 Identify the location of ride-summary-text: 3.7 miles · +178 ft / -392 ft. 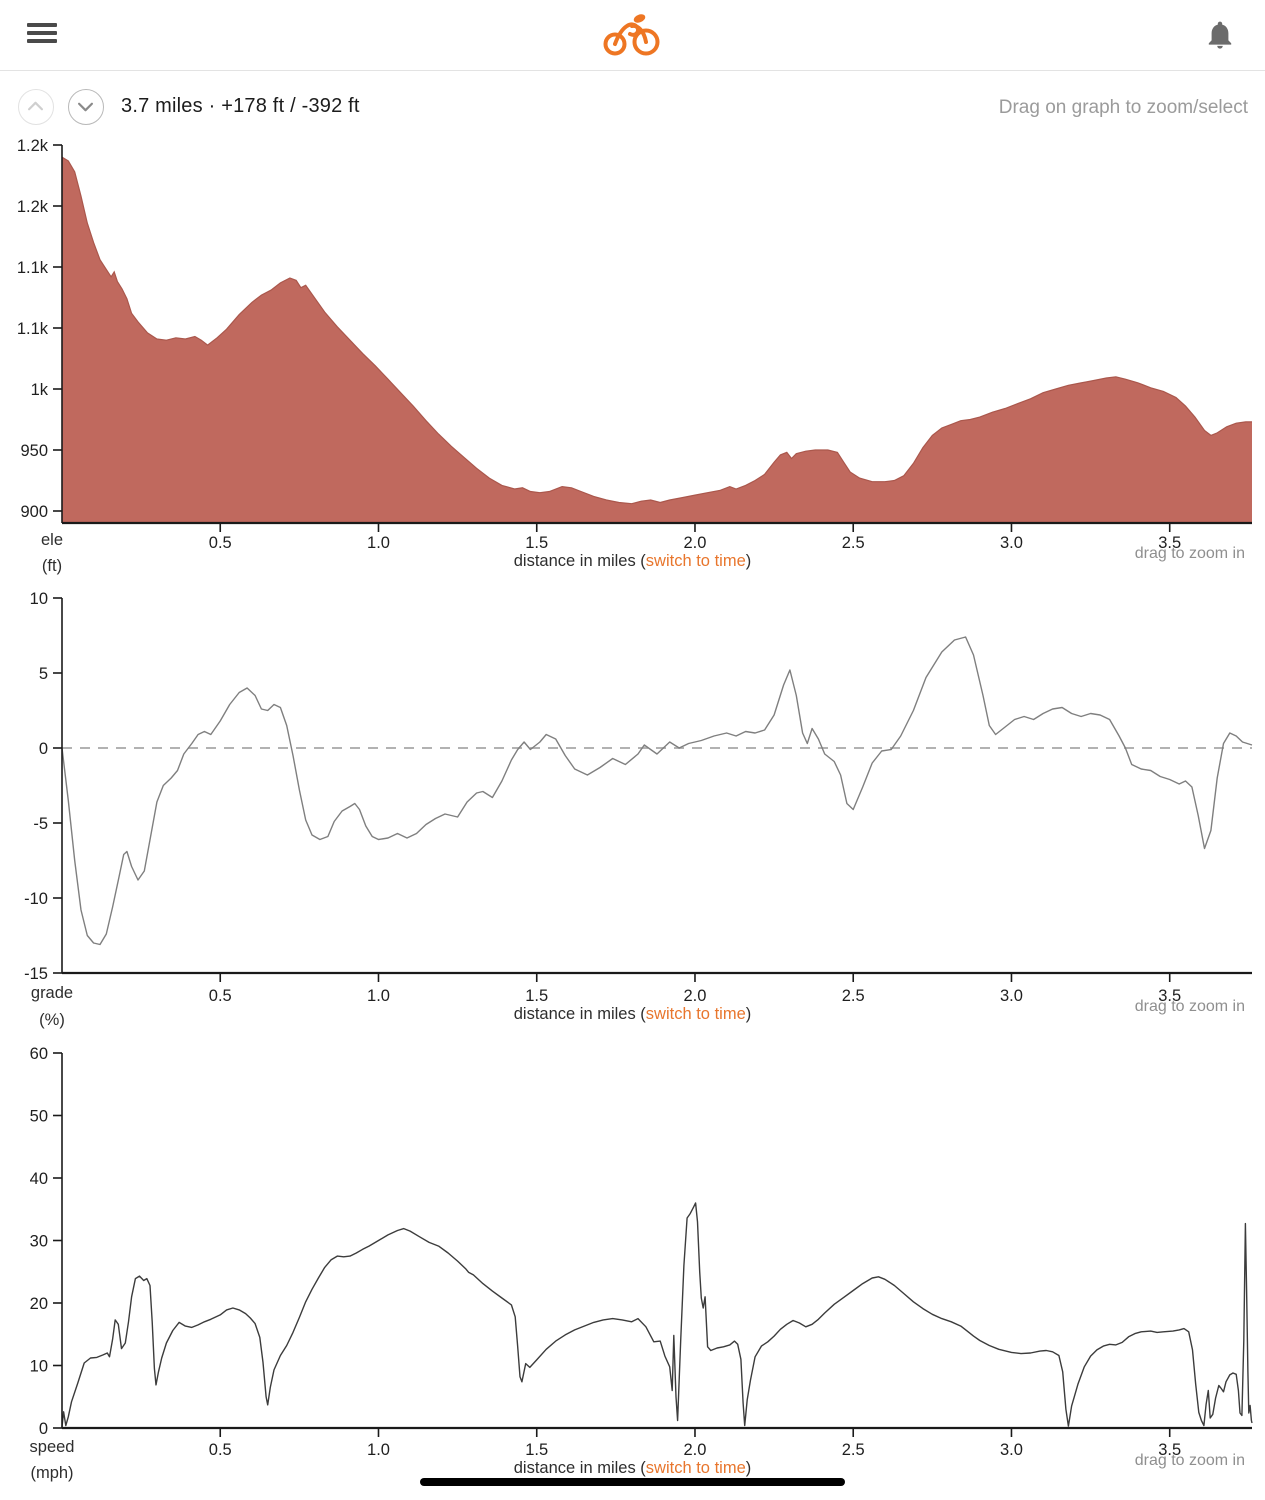
(240, 106).